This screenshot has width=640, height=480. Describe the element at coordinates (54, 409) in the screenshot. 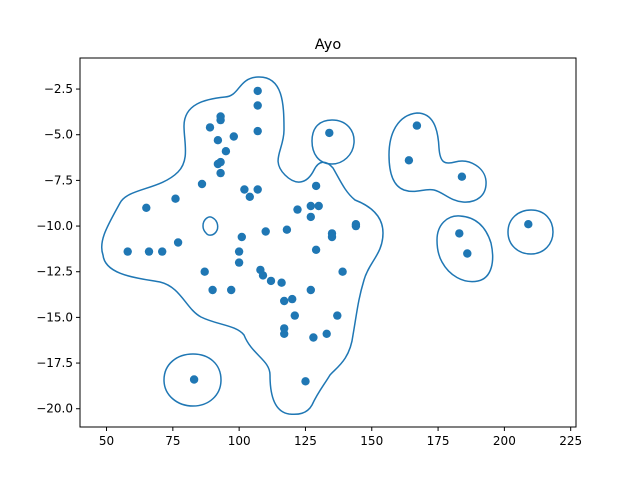

I see `y-tick-label: −20.0` at that location.